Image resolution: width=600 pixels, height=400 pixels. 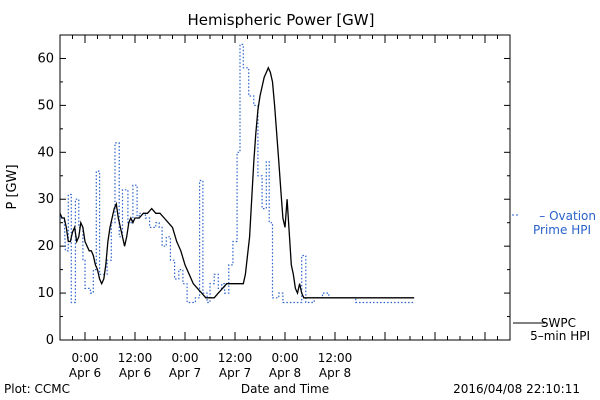 I want to click on y-tick-label: 10, so click(x=45, y=293).